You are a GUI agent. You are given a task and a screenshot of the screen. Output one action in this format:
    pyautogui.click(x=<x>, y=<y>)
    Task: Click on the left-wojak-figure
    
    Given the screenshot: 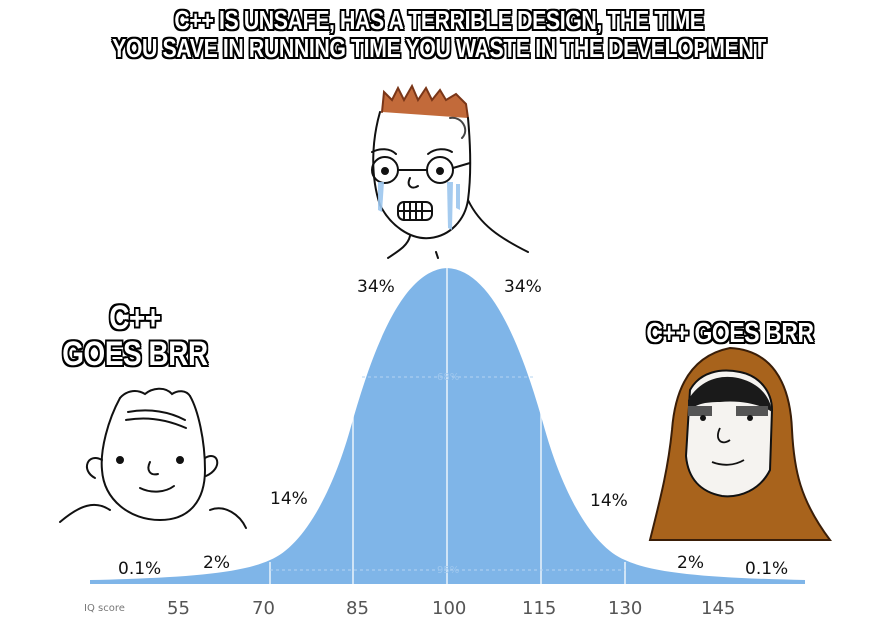 What is the action you would take?
    pyautogui.click(x=153, y=458)
    